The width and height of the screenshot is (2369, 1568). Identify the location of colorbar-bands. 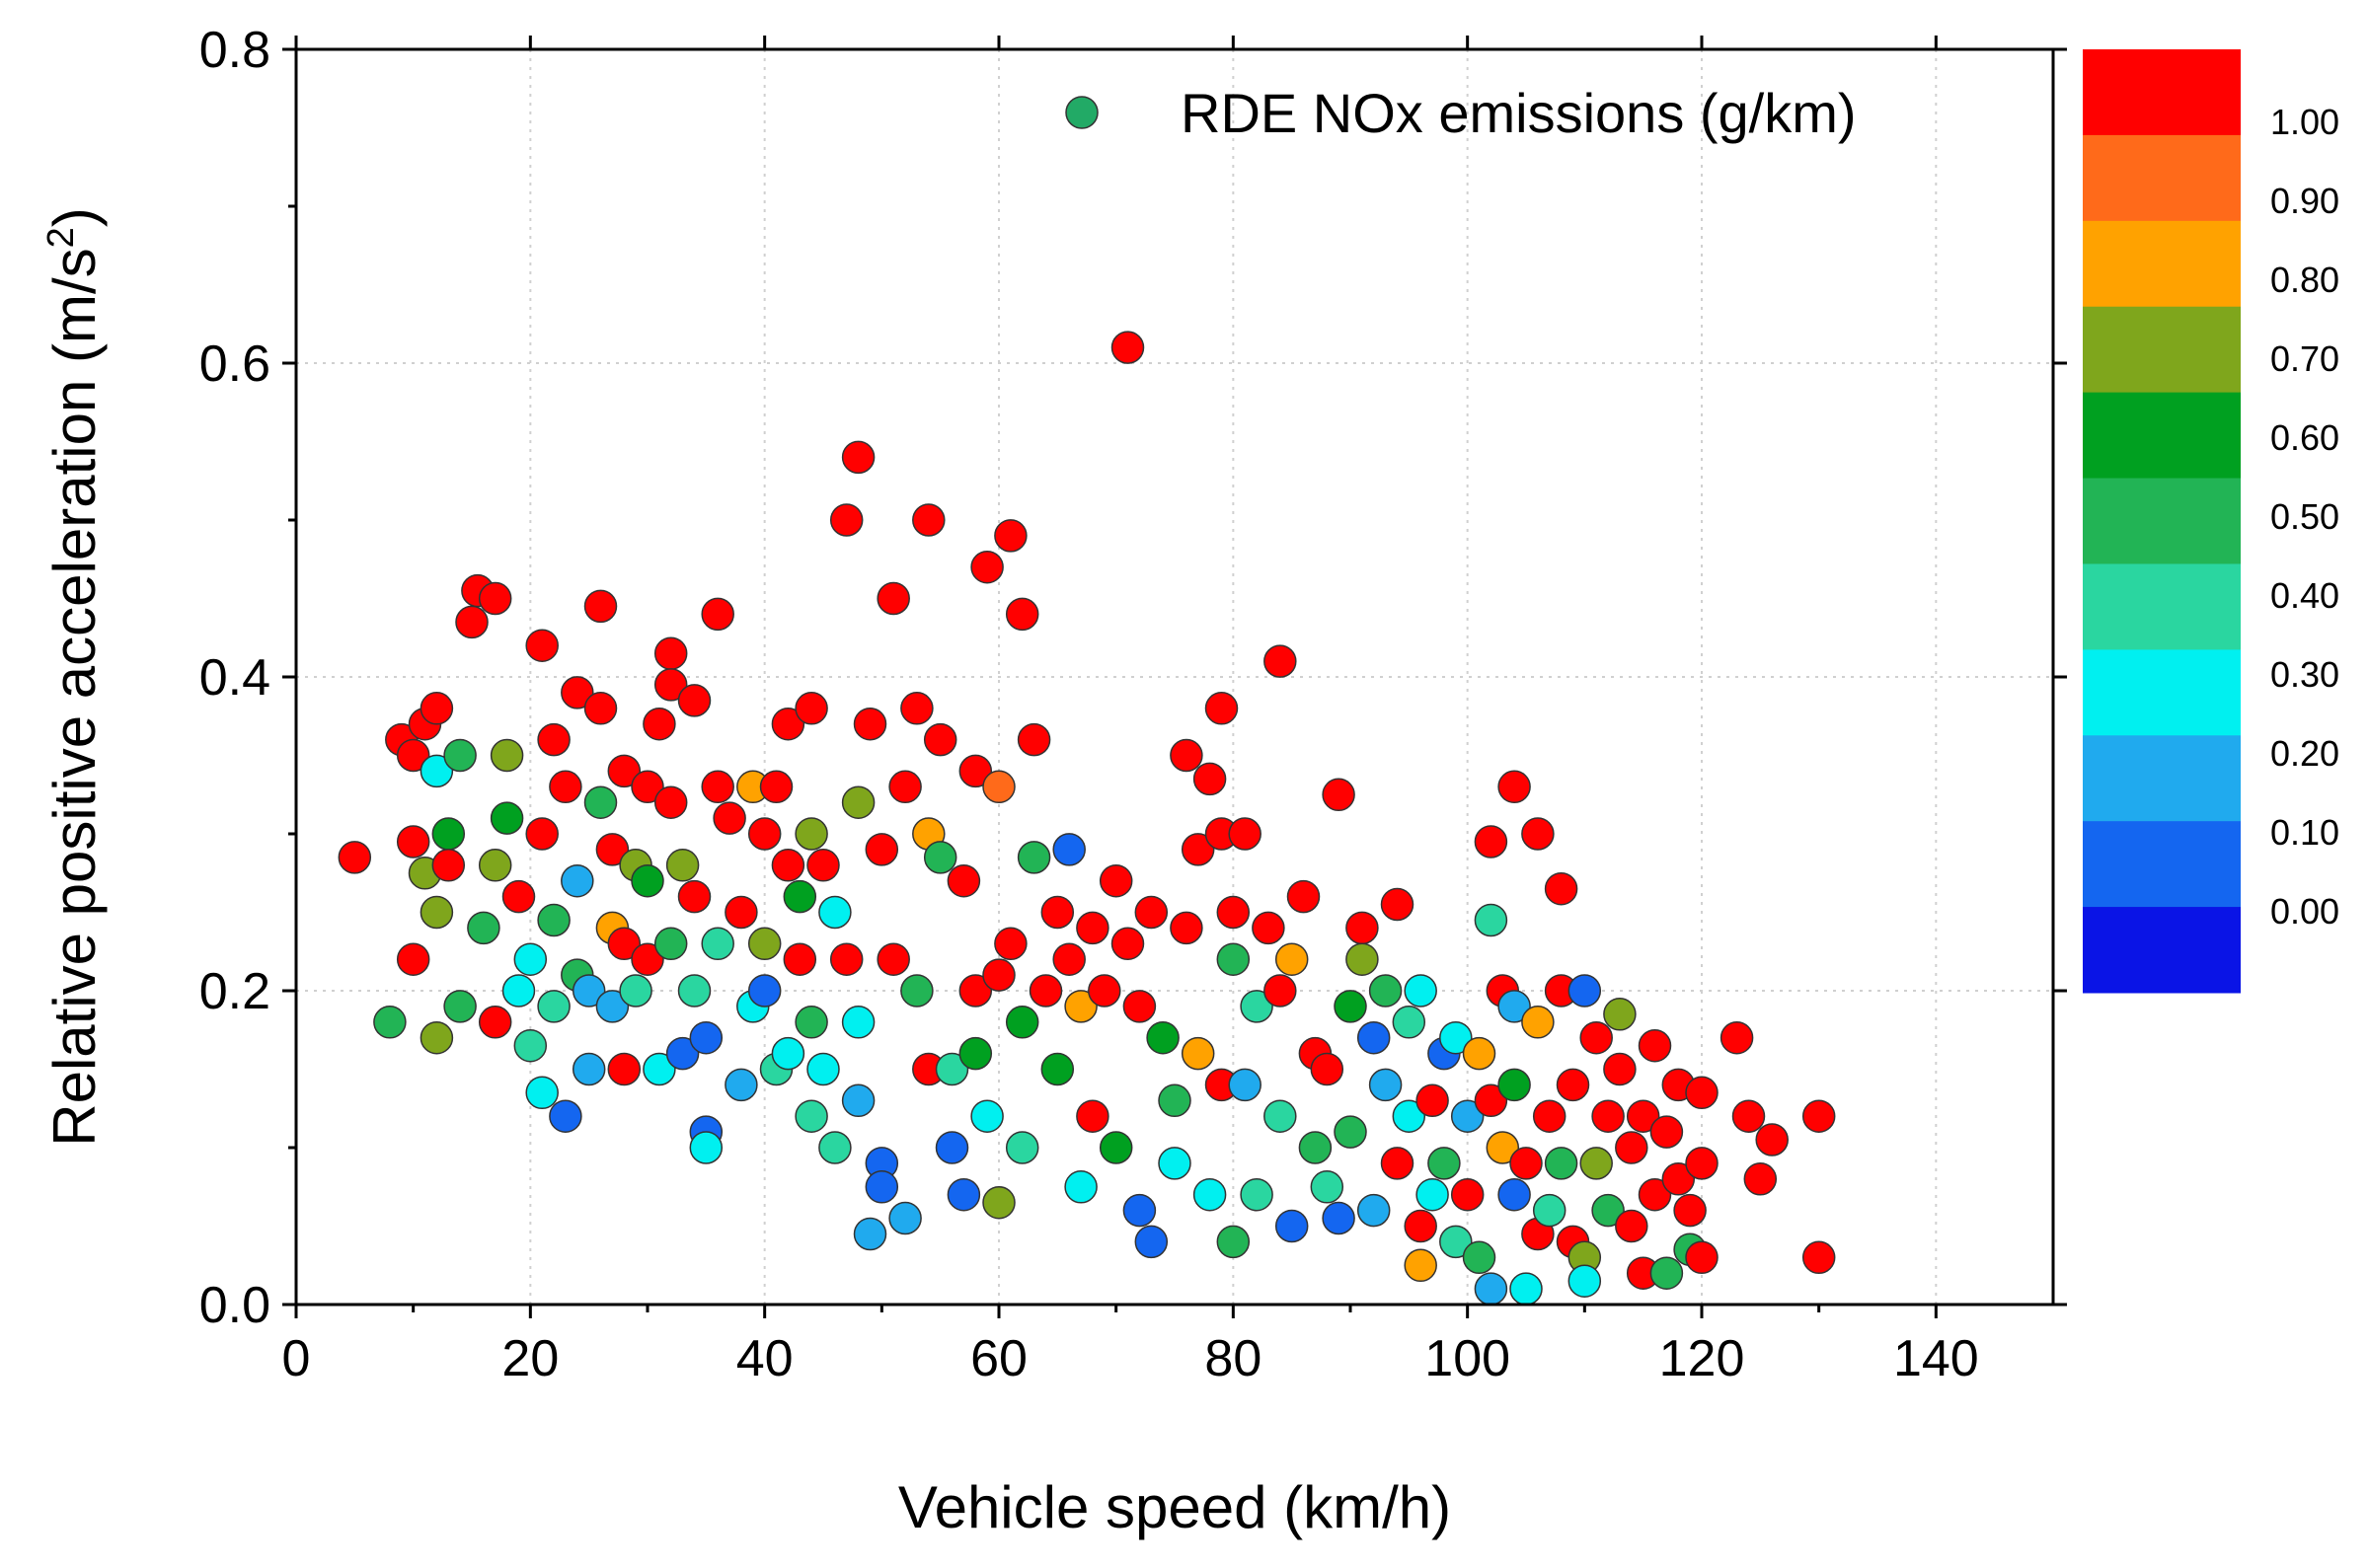
(2162, 521).